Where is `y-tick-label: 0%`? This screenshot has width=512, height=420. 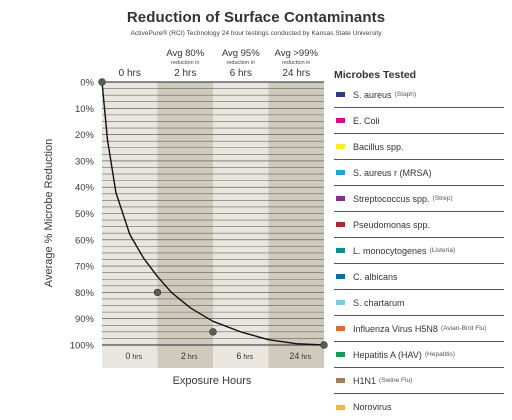 y-tick-label: 0% is located at coordinates (87, 83).